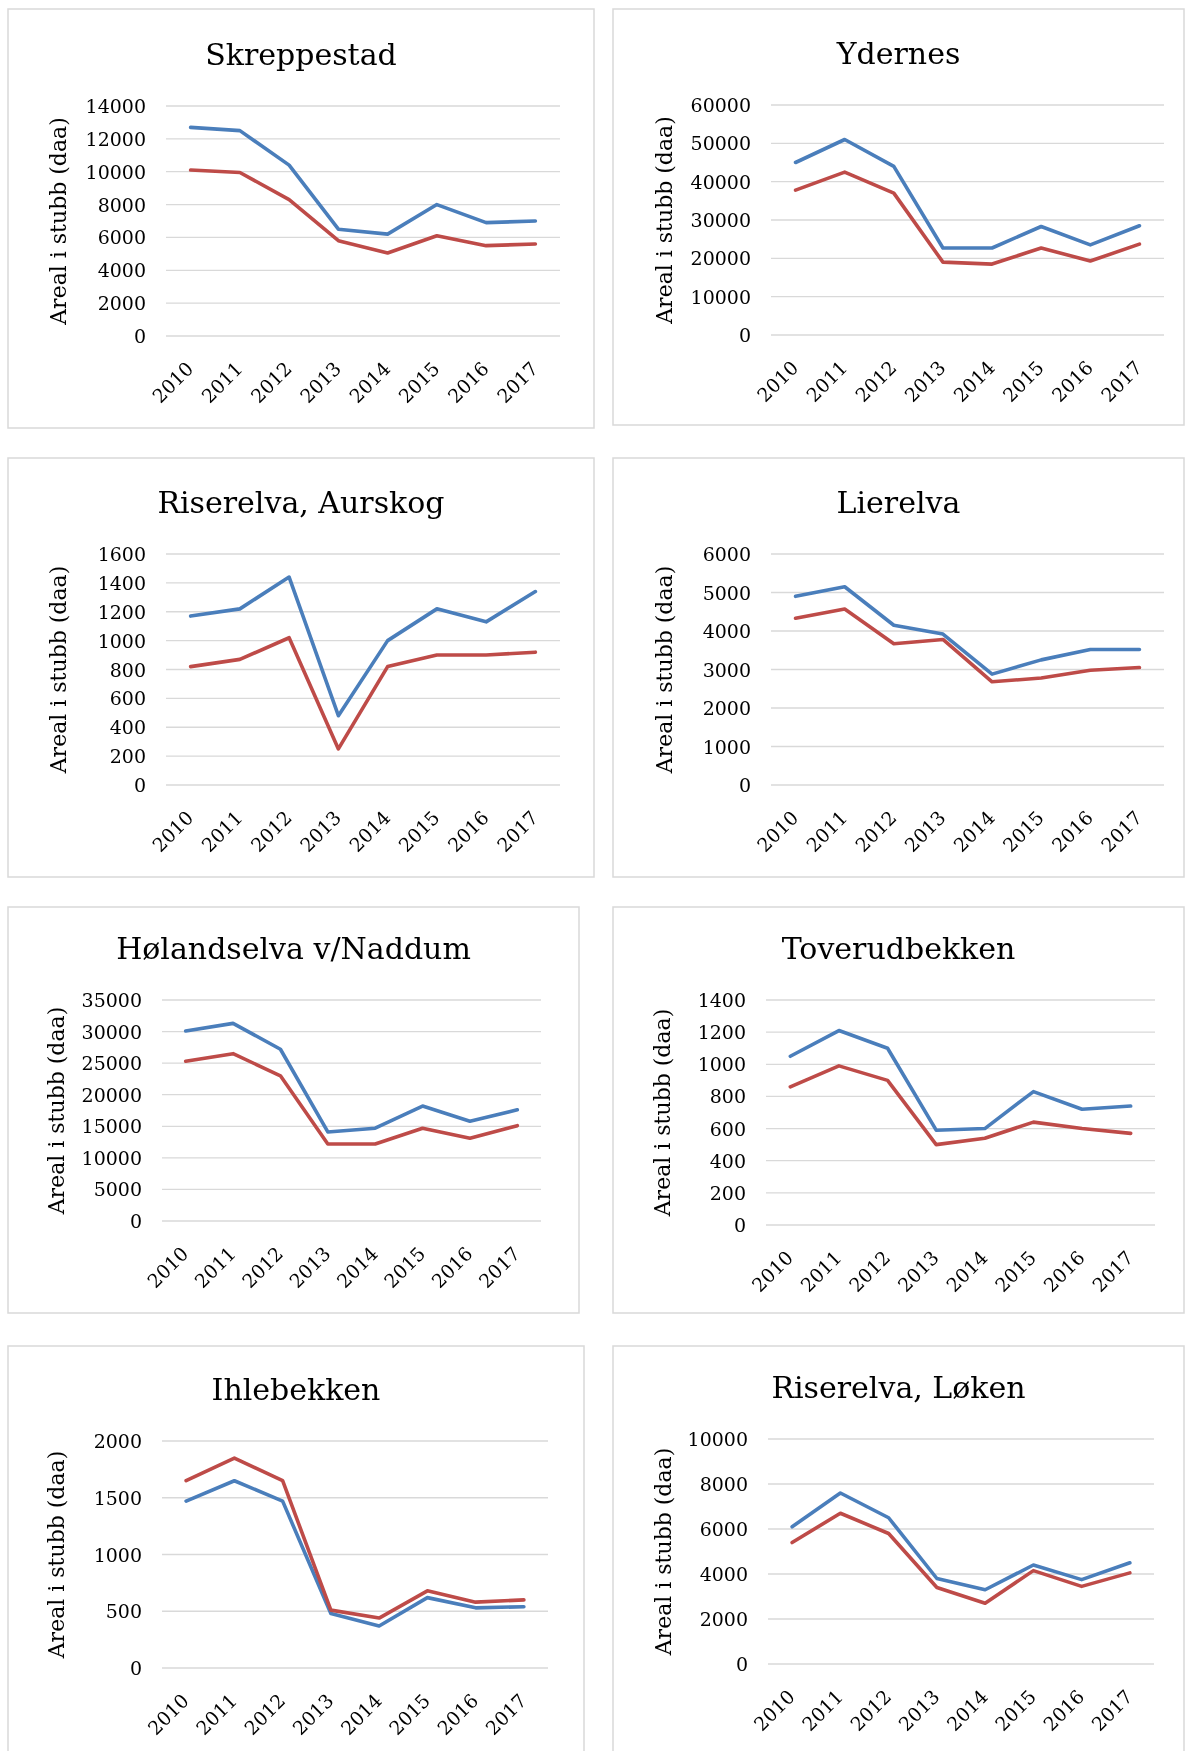  Describe the element at coordinates (293, 948) in the screenshot. I see `chart-title: Hølandselva v/Naddum` at that location.